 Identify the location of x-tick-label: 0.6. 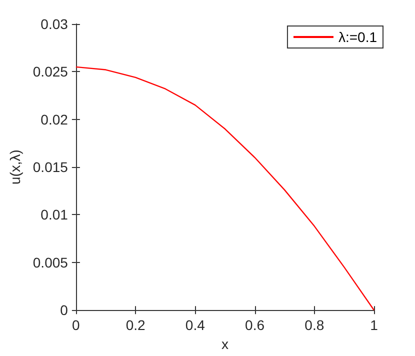
(255, 325).